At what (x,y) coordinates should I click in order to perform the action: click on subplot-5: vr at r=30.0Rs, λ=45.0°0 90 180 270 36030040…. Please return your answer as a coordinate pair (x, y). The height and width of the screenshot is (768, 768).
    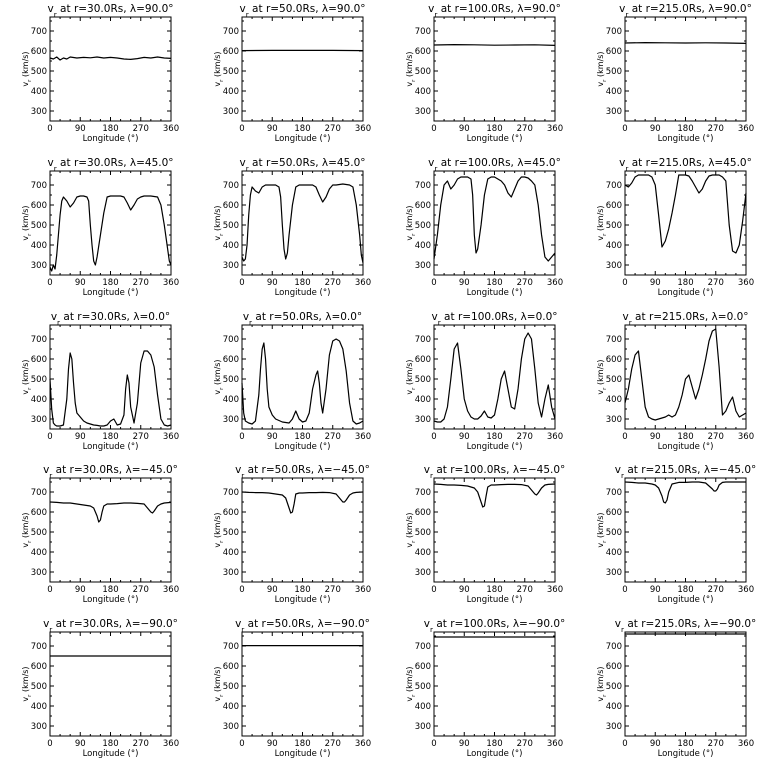
    Looking at the image, I should click on (100, 227).